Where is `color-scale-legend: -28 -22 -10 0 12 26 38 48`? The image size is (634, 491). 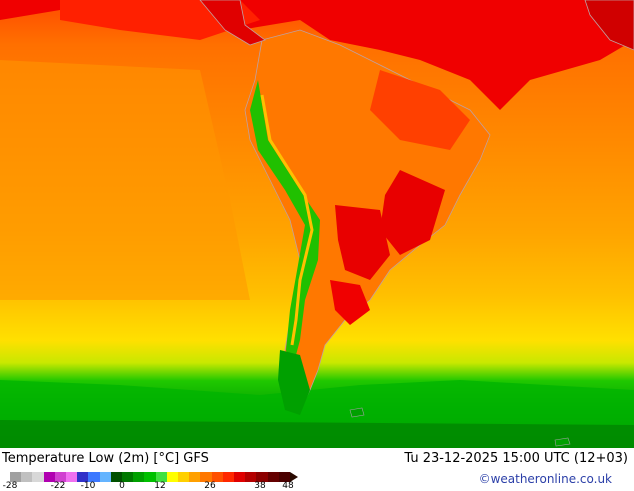 color-scale-legend: -28 -22 -10 0 12 26 38 48 is located at coordinates (151, 481).